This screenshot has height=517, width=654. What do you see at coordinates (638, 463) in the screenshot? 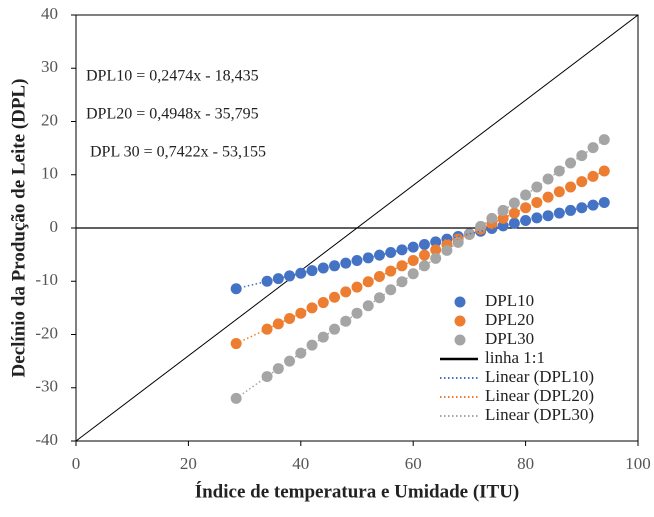
I see `x-tick-label: 100` at bounding box center [638, 463].